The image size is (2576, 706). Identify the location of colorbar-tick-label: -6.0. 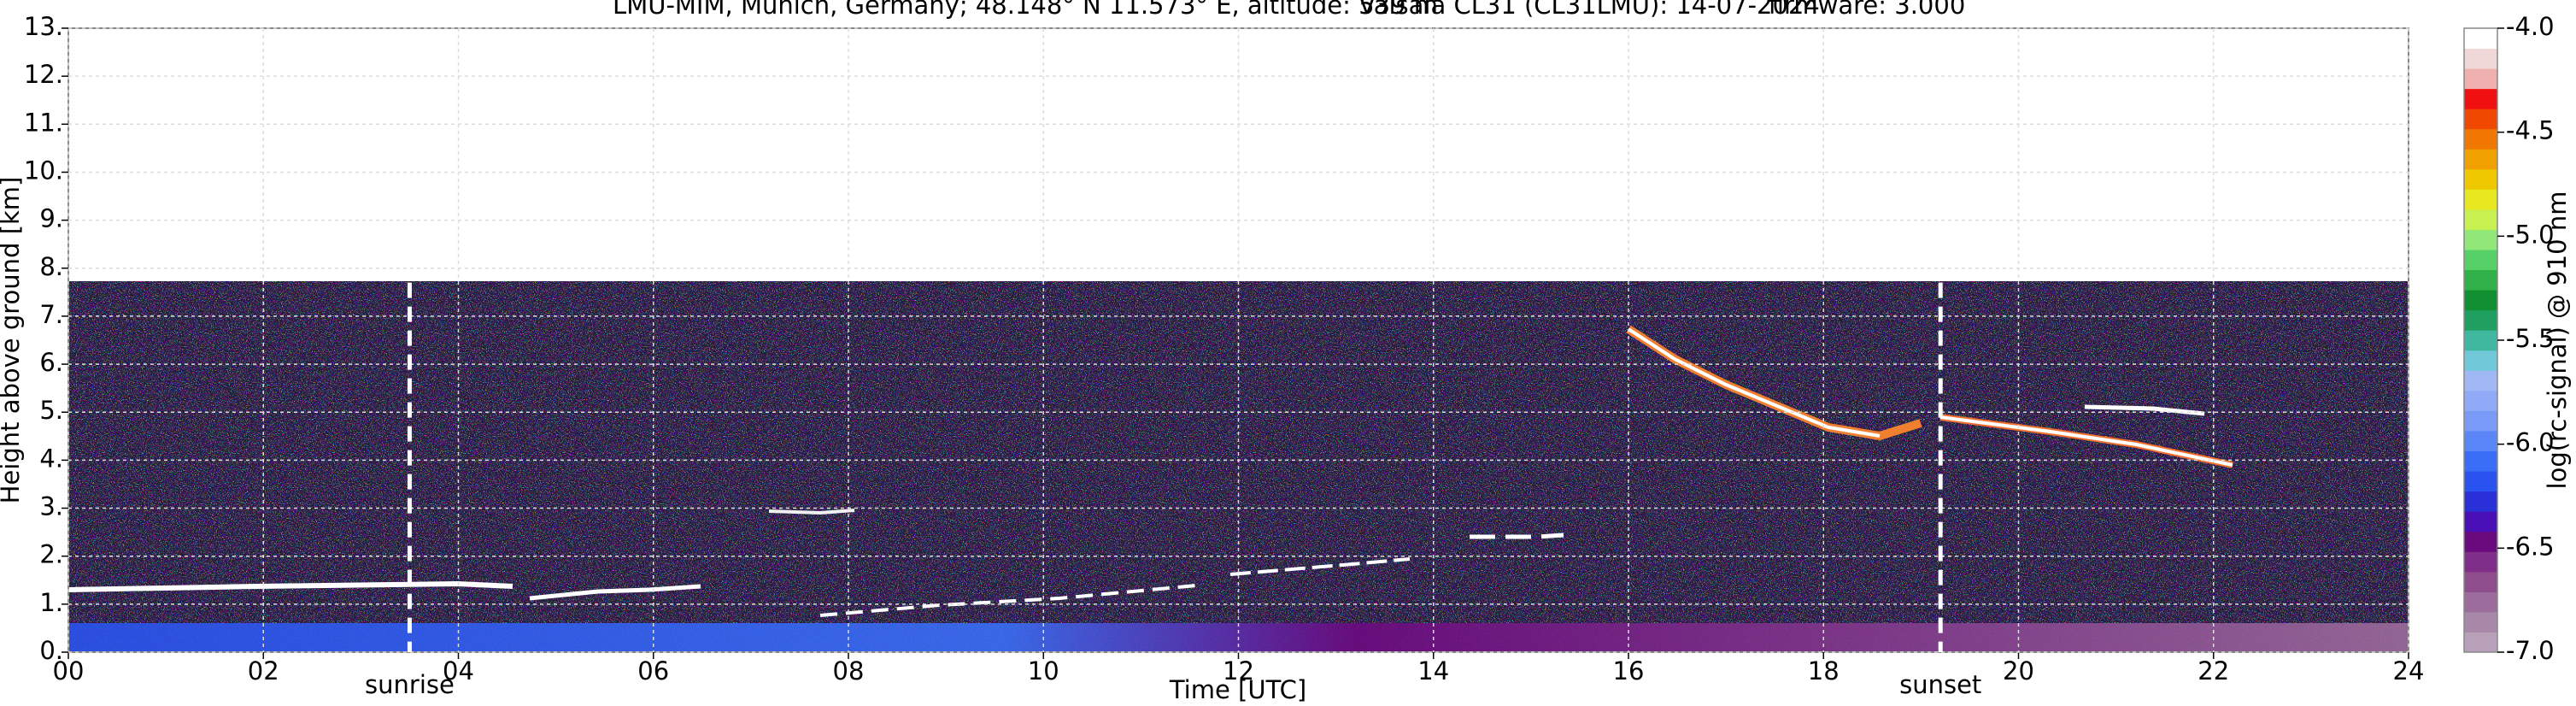
(2530, 442).